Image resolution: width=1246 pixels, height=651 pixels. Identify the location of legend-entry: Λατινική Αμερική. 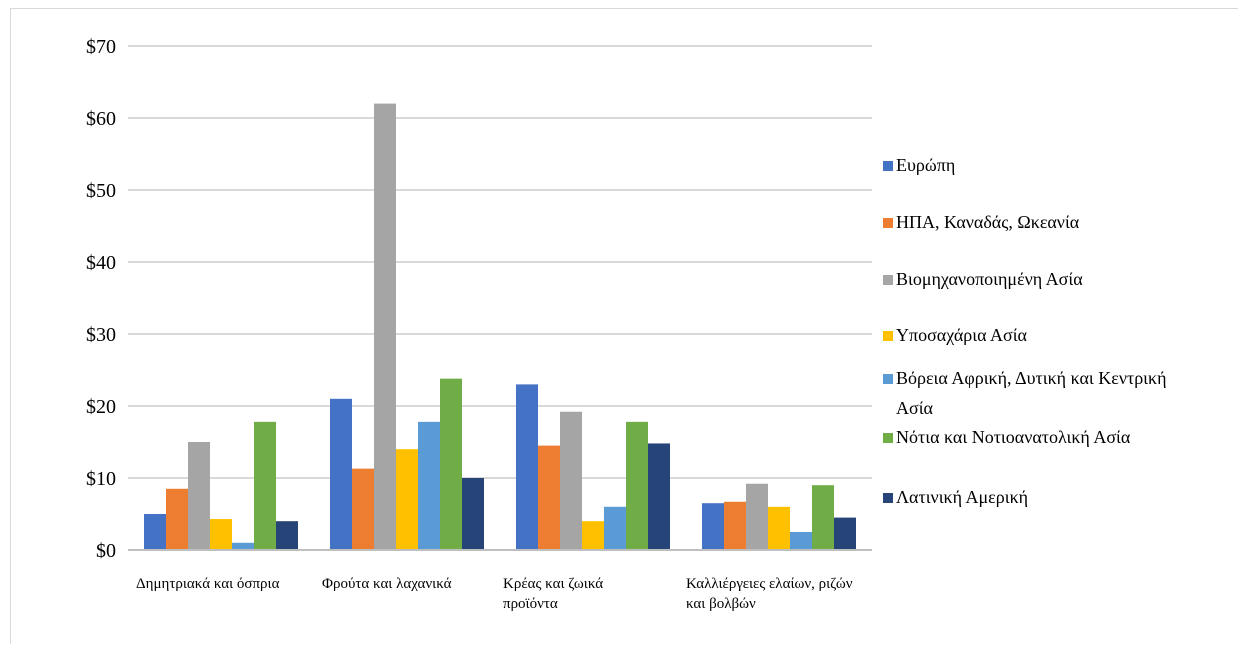
(962, 497).